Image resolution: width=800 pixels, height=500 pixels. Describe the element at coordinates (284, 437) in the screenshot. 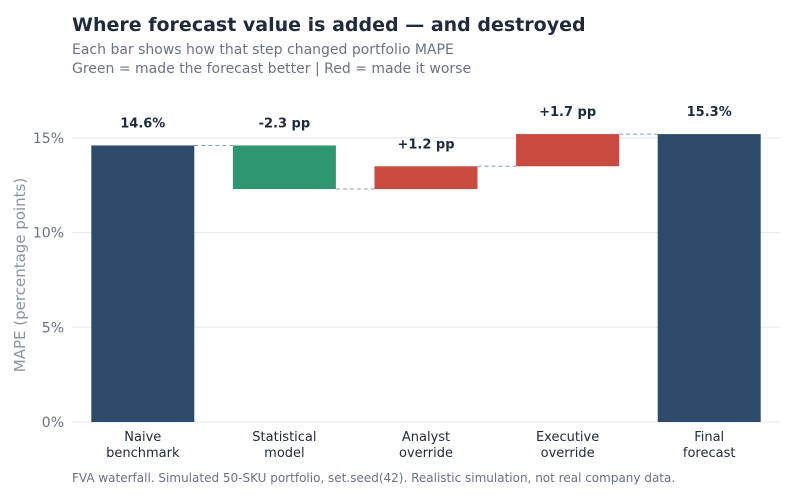

I see `x-tick-label: Statistical` at that location.